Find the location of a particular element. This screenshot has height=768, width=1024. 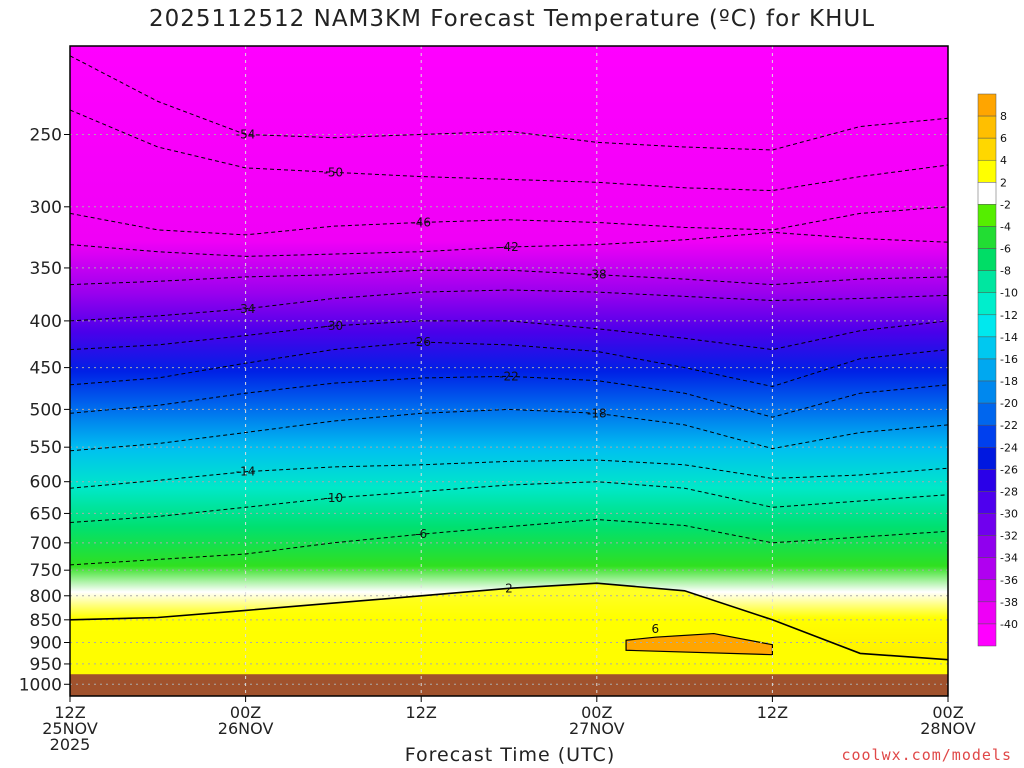

isotherm-label: -30 is located at coordinates (334, 326).